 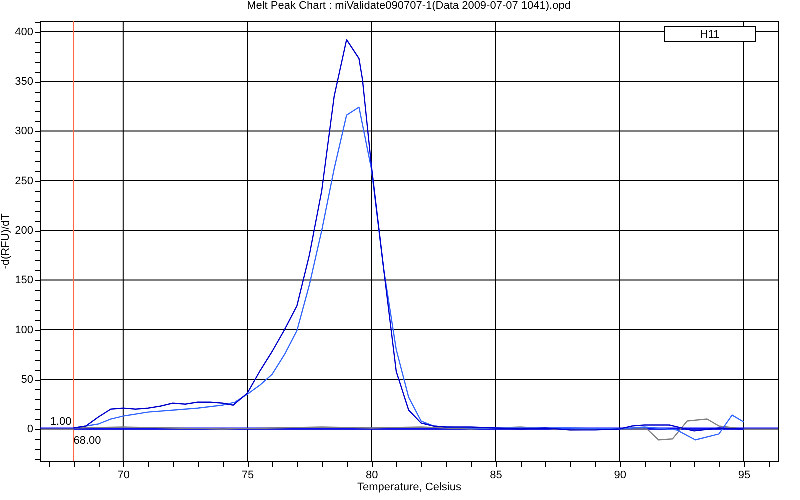 What do you see at coordinates (496, 476) in the screenshot?
I see `x-tick-label: 85` at bounding box center [496, 476].